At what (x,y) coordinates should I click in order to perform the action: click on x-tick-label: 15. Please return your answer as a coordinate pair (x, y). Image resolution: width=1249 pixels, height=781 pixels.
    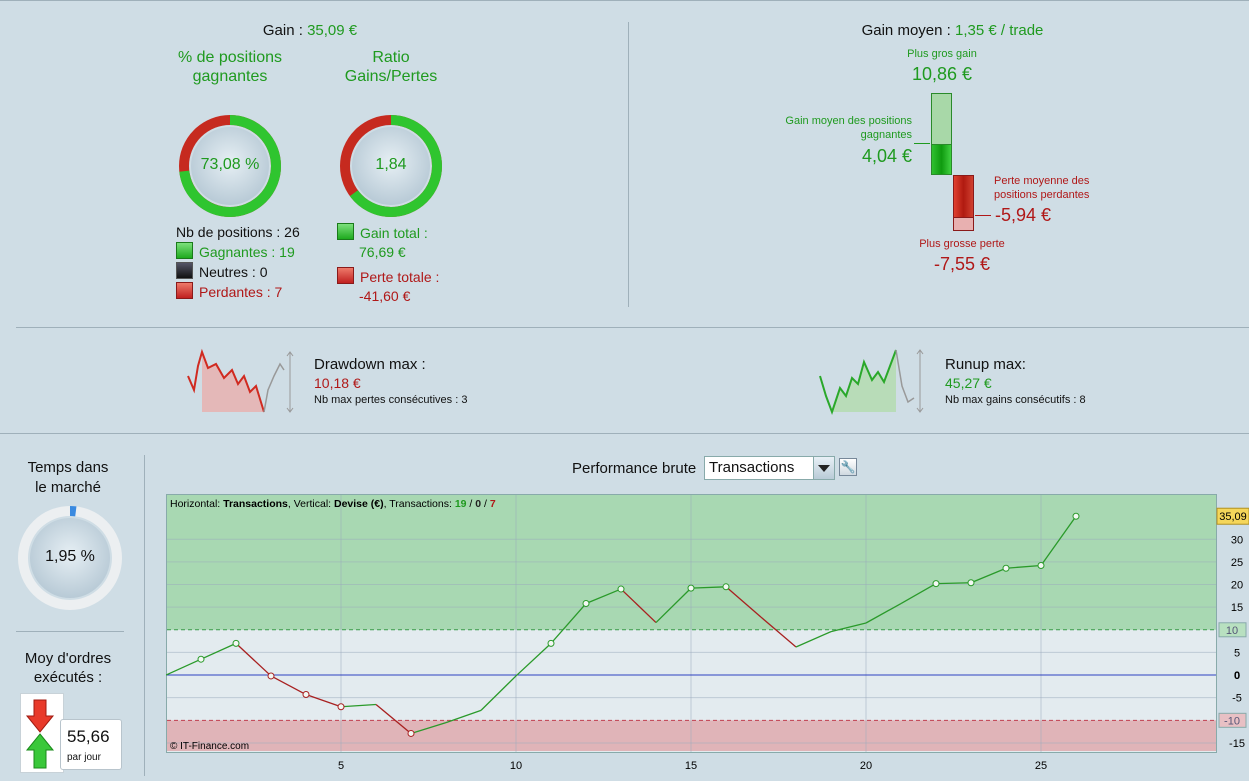
    Looking at the image, I should click on (691, 766).